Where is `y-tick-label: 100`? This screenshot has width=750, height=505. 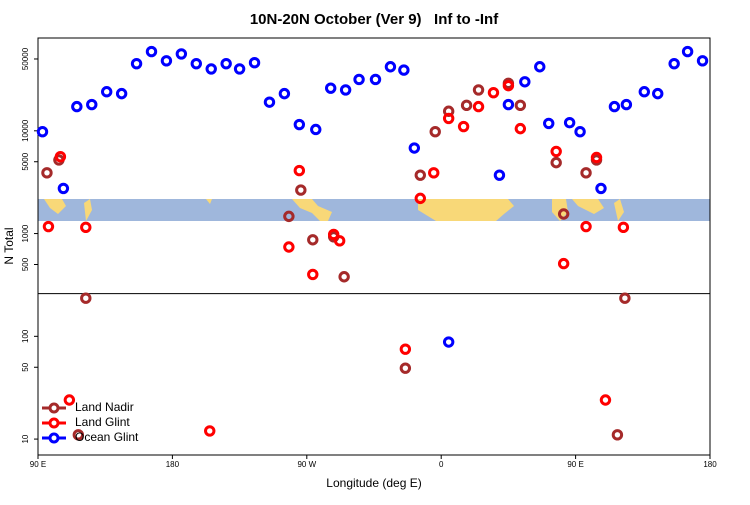 y-tick-label: 100 is located at coordinates (25, 336).